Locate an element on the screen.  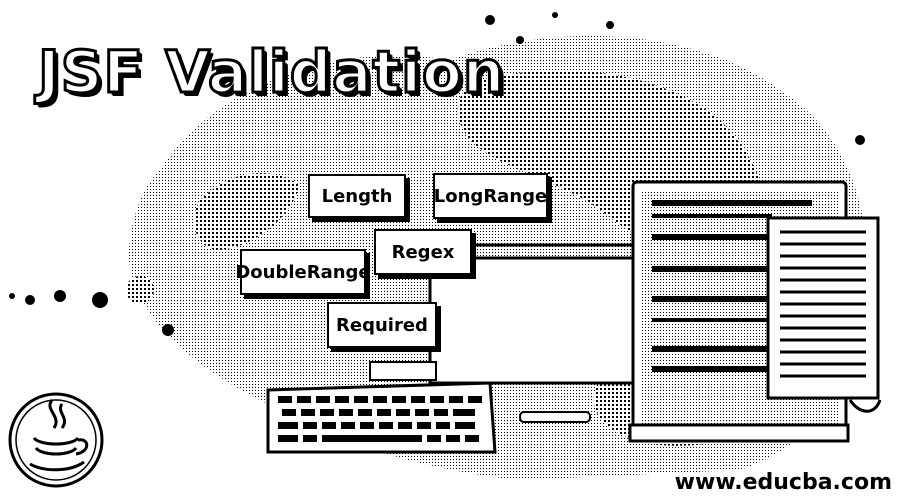
validator-regex: Regex is located at coordinates (423, 252).